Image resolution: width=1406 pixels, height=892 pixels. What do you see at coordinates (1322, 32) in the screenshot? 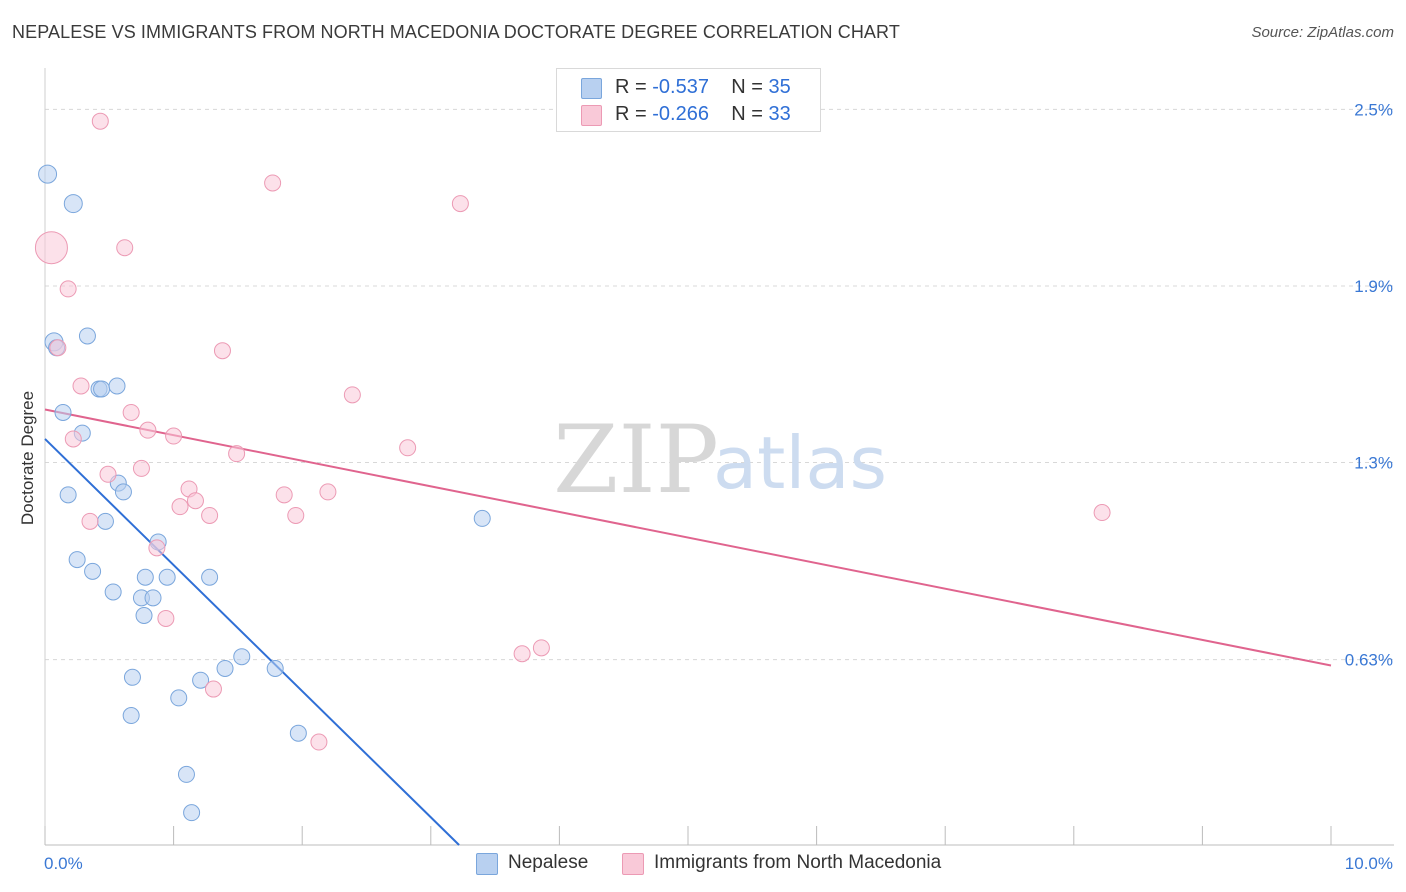
I see `source-label: Source: ZipAtlas.com` at bounding box center [1322, 32].